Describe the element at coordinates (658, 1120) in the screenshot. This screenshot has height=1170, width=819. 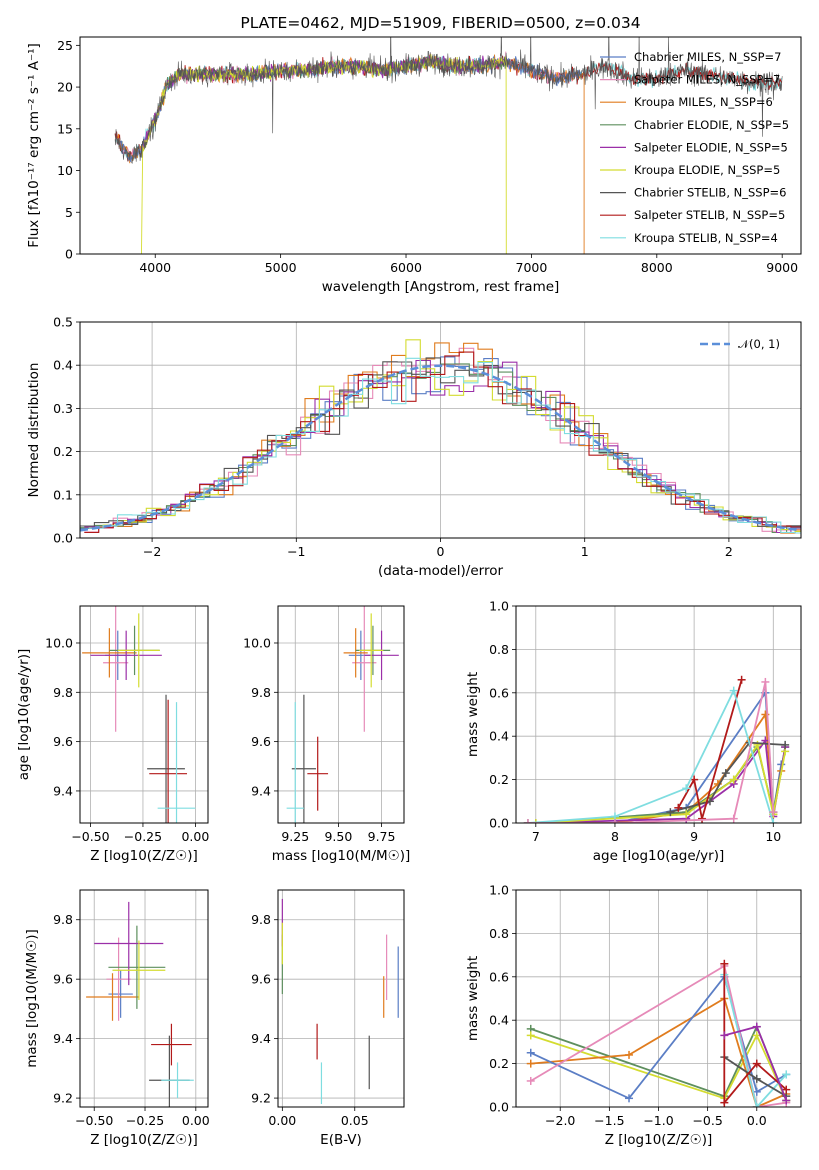
I see `x-tick-label: −1.0` at that location.